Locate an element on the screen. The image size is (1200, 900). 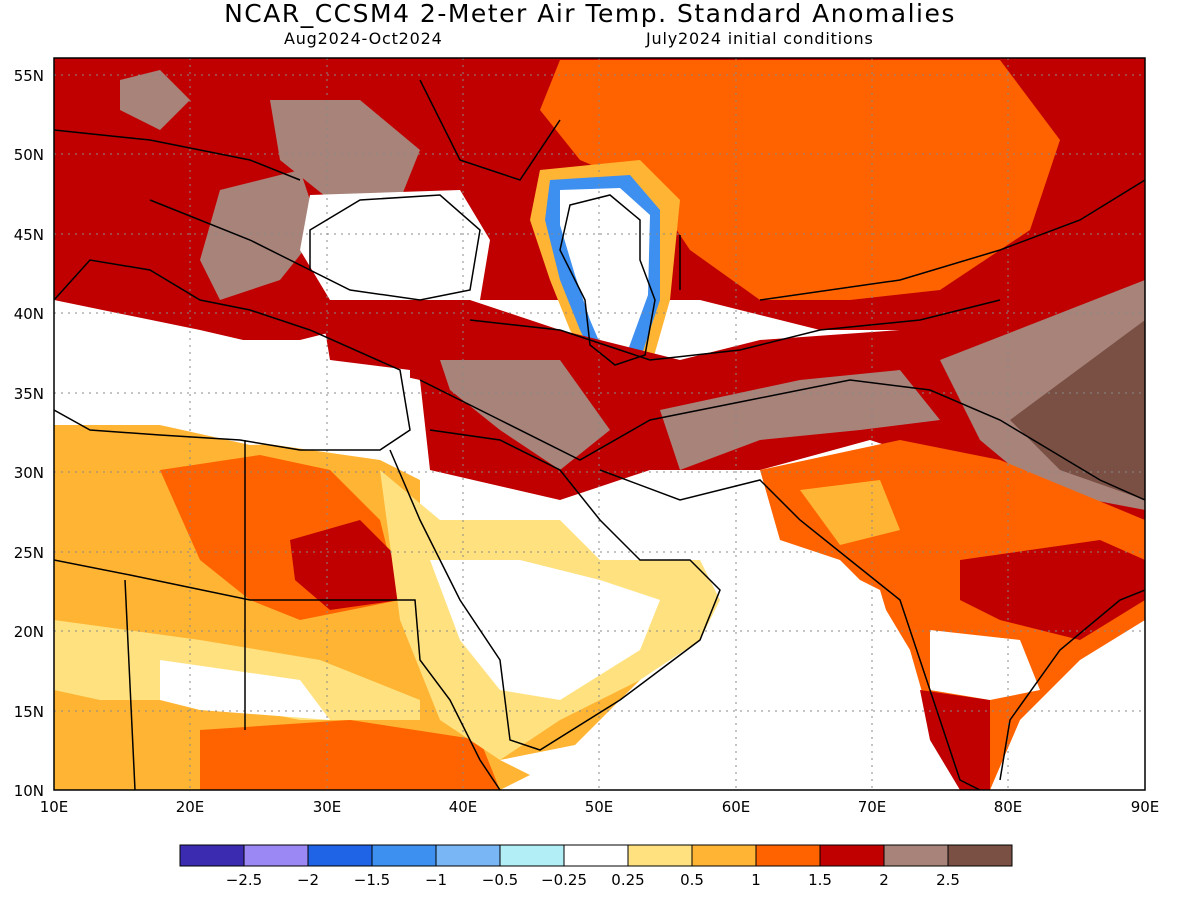
lon-label: 60E is located at coordinates (736, 807).